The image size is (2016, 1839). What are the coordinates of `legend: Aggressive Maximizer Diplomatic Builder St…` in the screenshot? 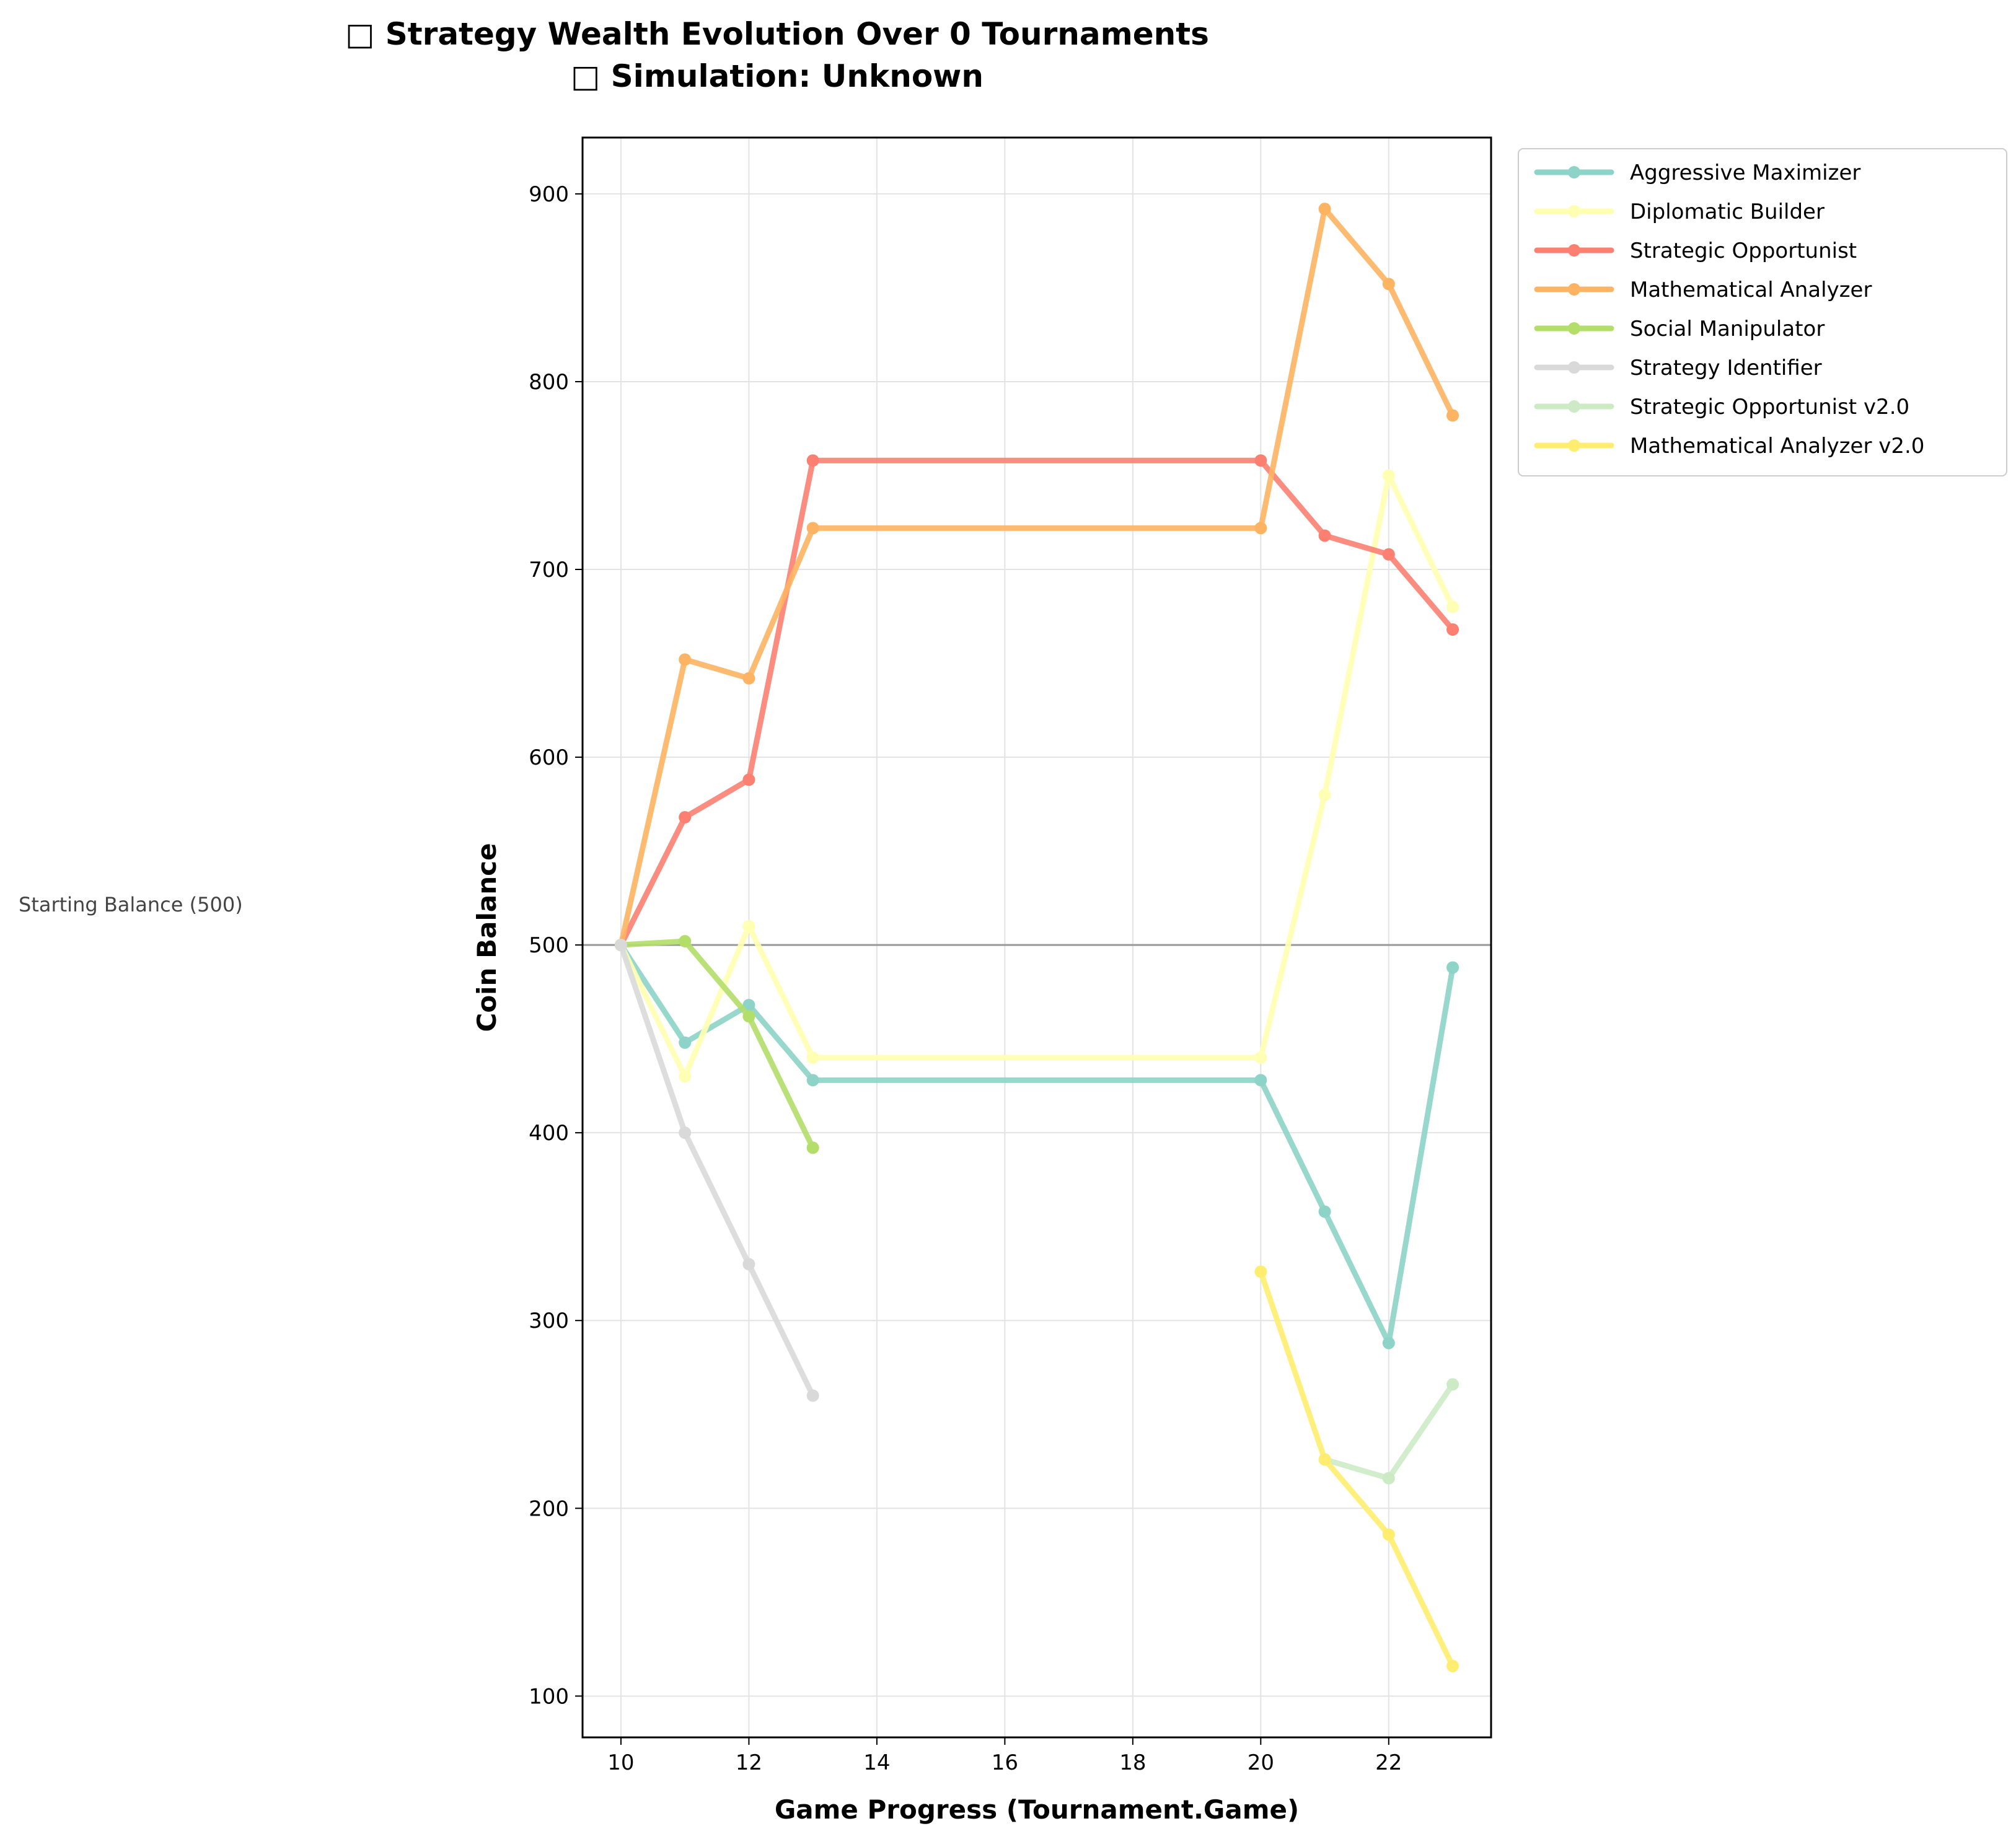 It's located at (1762, 312).